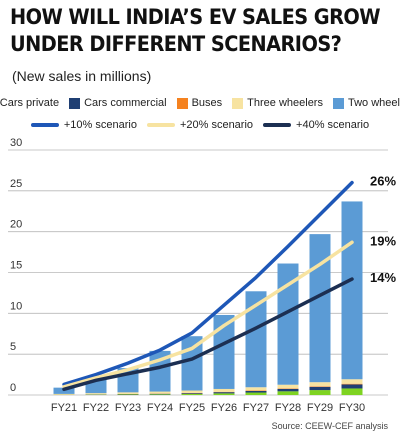 This screenshot has height=444, width=400. What do you see at coordinates (216, 125) in the screenshot?
I see `legend-label: +20% scenario` at bounding box center [216, 125].